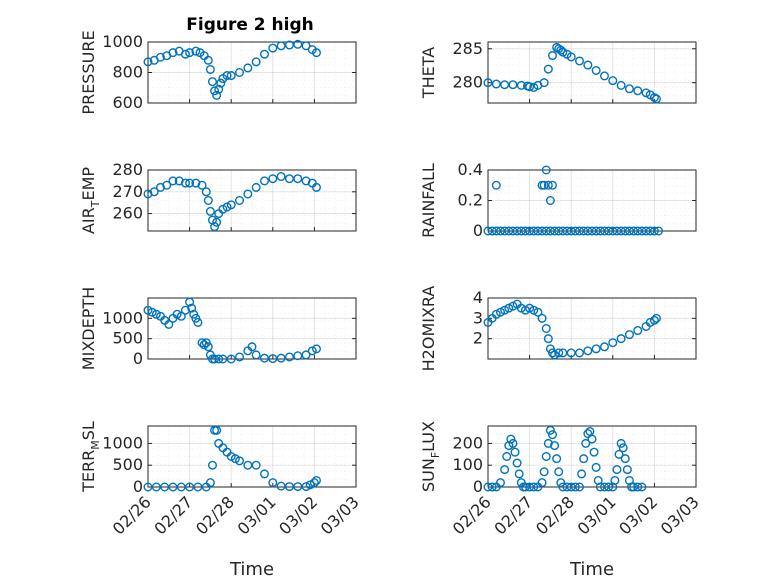 The width and height of the screenshot is (778, 583). What do you see at coordinates (122, 41) in the screenshot?
I see `y-tick-label: 1000` at bounding box center [122, 41].